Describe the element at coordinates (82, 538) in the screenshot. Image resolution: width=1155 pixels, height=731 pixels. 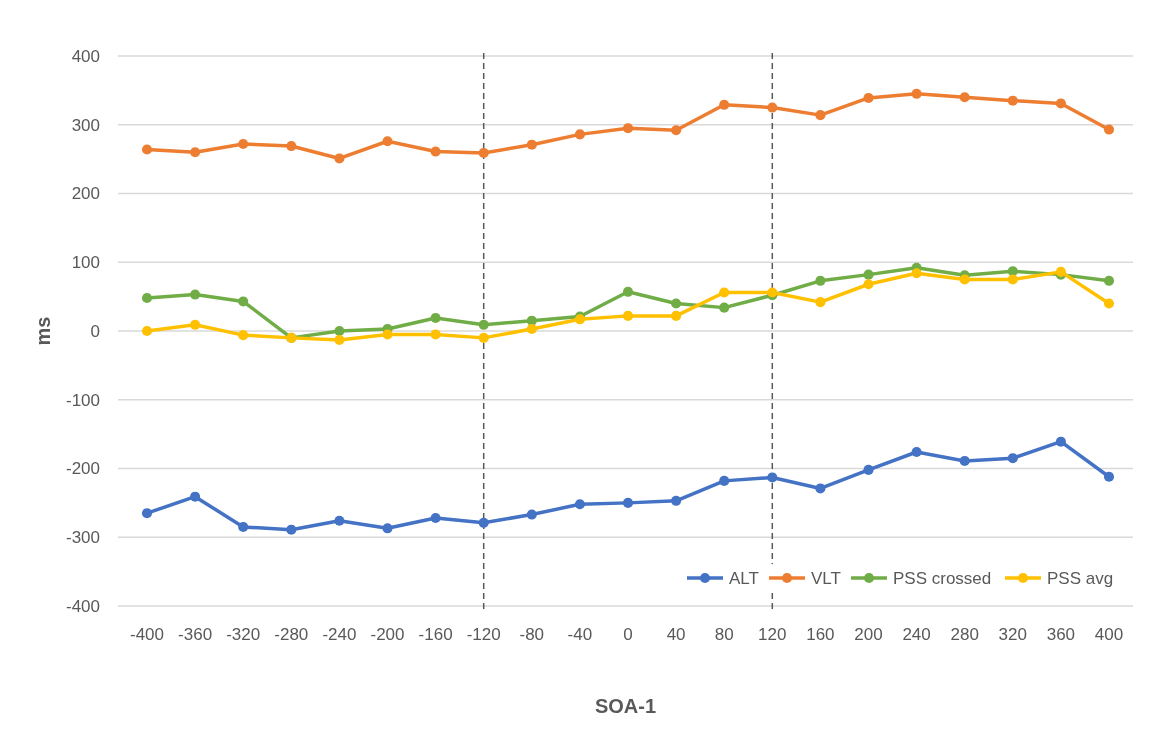
I see `y-tick-label: -300` at that location.